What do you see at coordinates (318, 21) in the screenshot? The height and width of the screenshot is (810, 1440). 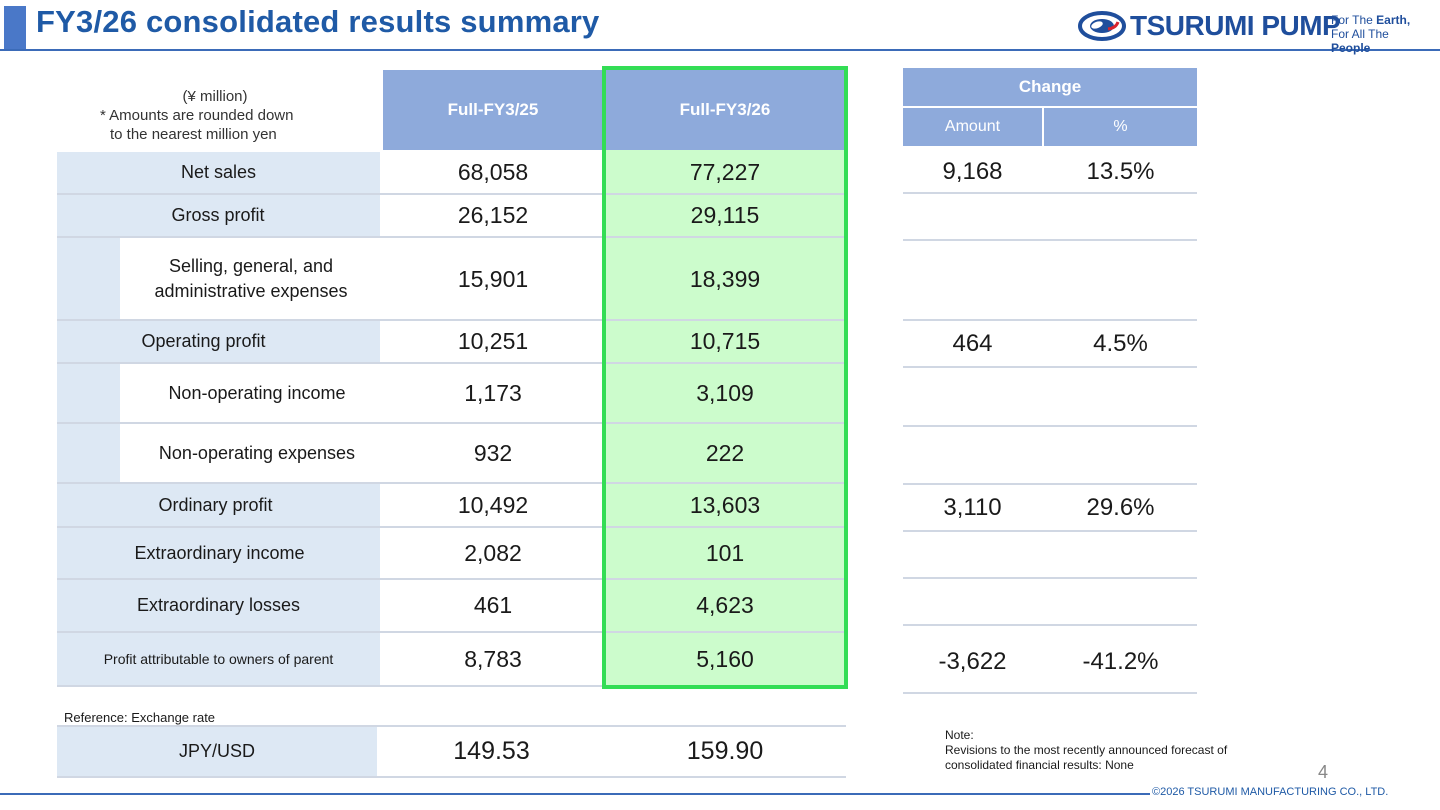 I see `page-title: FY3/26 consolidated results summary` at bounding box center [318, 21].